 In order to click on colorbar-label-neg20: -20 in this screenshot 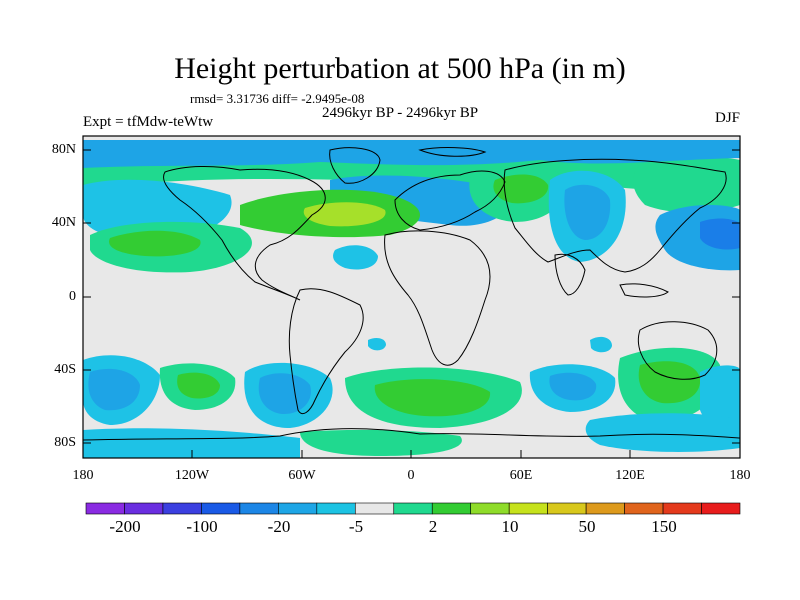, I will do `click(279, 526)`.